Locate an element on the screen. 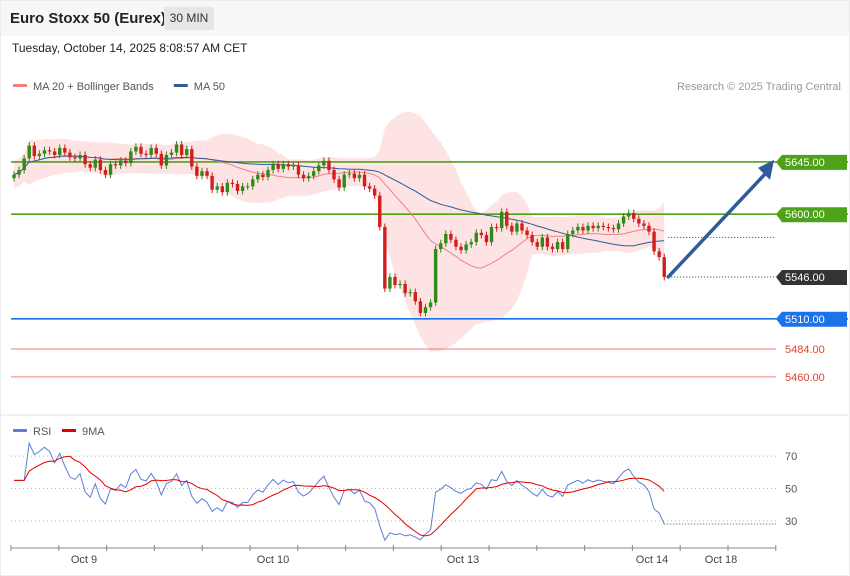 This screenshot has height=576, width=850. level-label: 5546.00 is located at coordinates (805, 278).